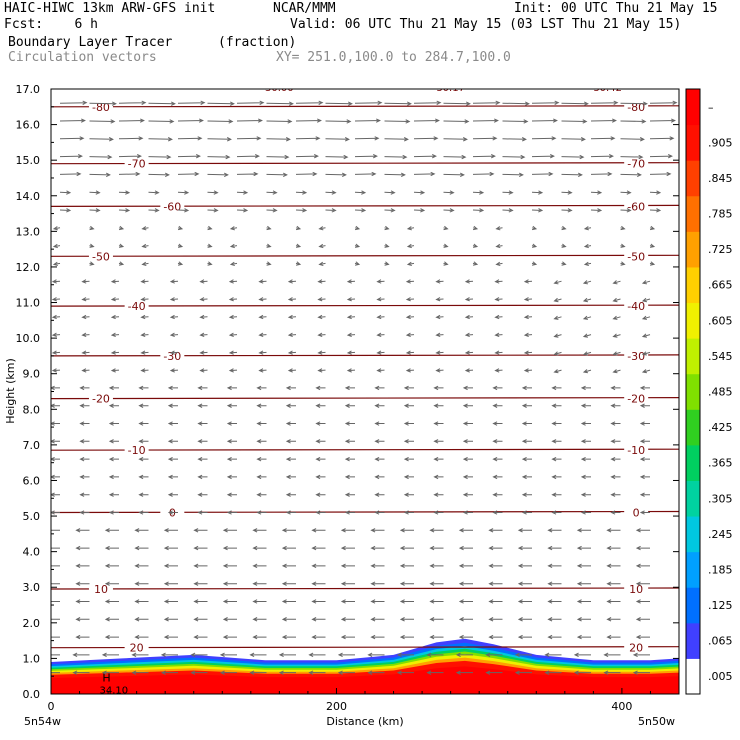 The height and width of the screenshot is (740, 740). I want to click on isotherm-label: 0, so click(636, 513).